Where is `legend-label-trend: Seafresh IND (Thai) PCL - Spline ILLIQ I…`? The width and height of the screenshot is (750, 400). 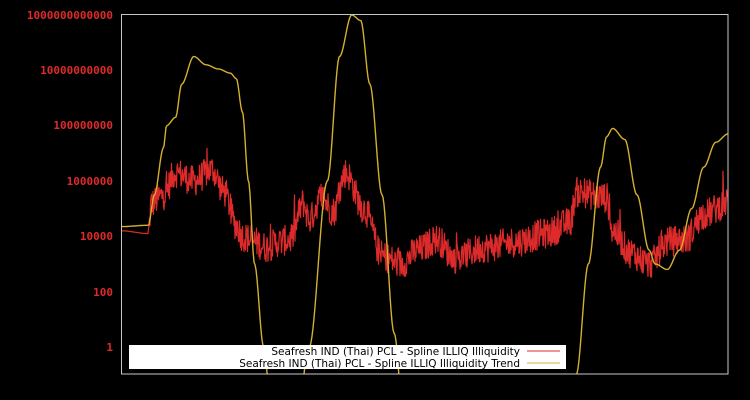
legend-label-trend: Seafresh IND (Thai) PCL - Spline ILLIQ I… is located at coordinates (379, 364).